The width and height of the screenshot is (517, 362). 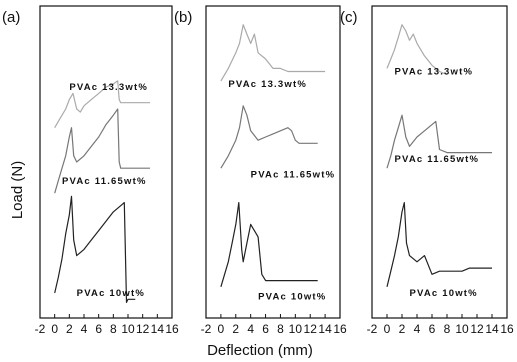 I want to click on panel-letter: (b), so click(x=183, y=17).